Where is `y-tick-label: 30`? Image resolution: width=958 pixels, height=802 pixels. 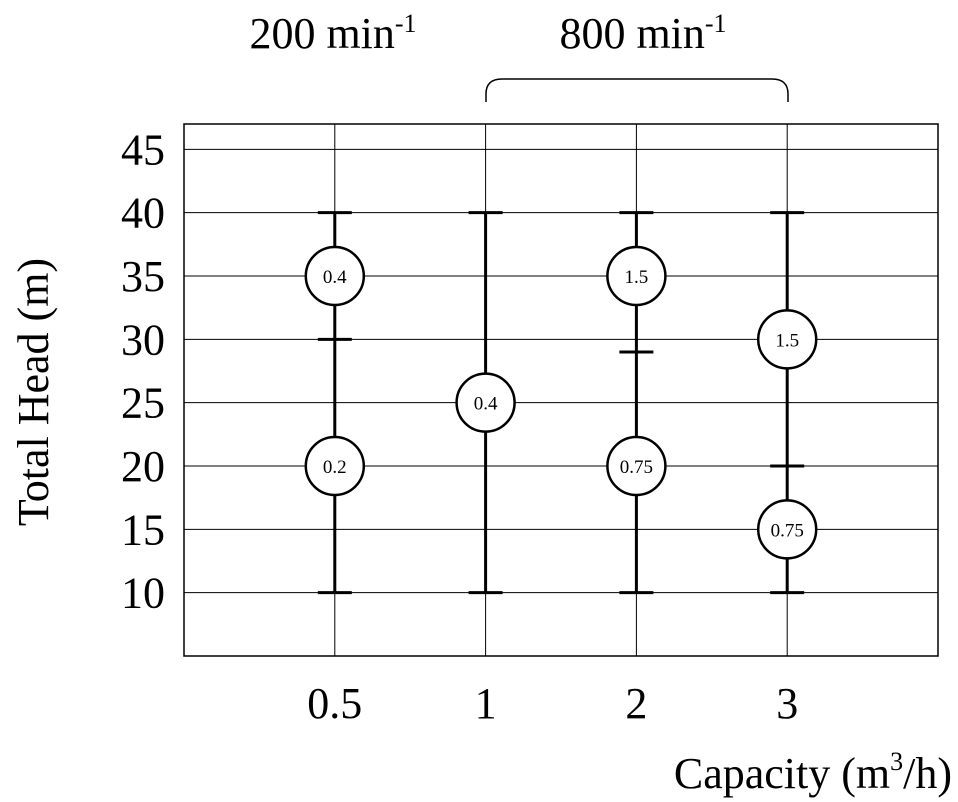 y-tick-label: 30 is located at coordinates (143, 339).